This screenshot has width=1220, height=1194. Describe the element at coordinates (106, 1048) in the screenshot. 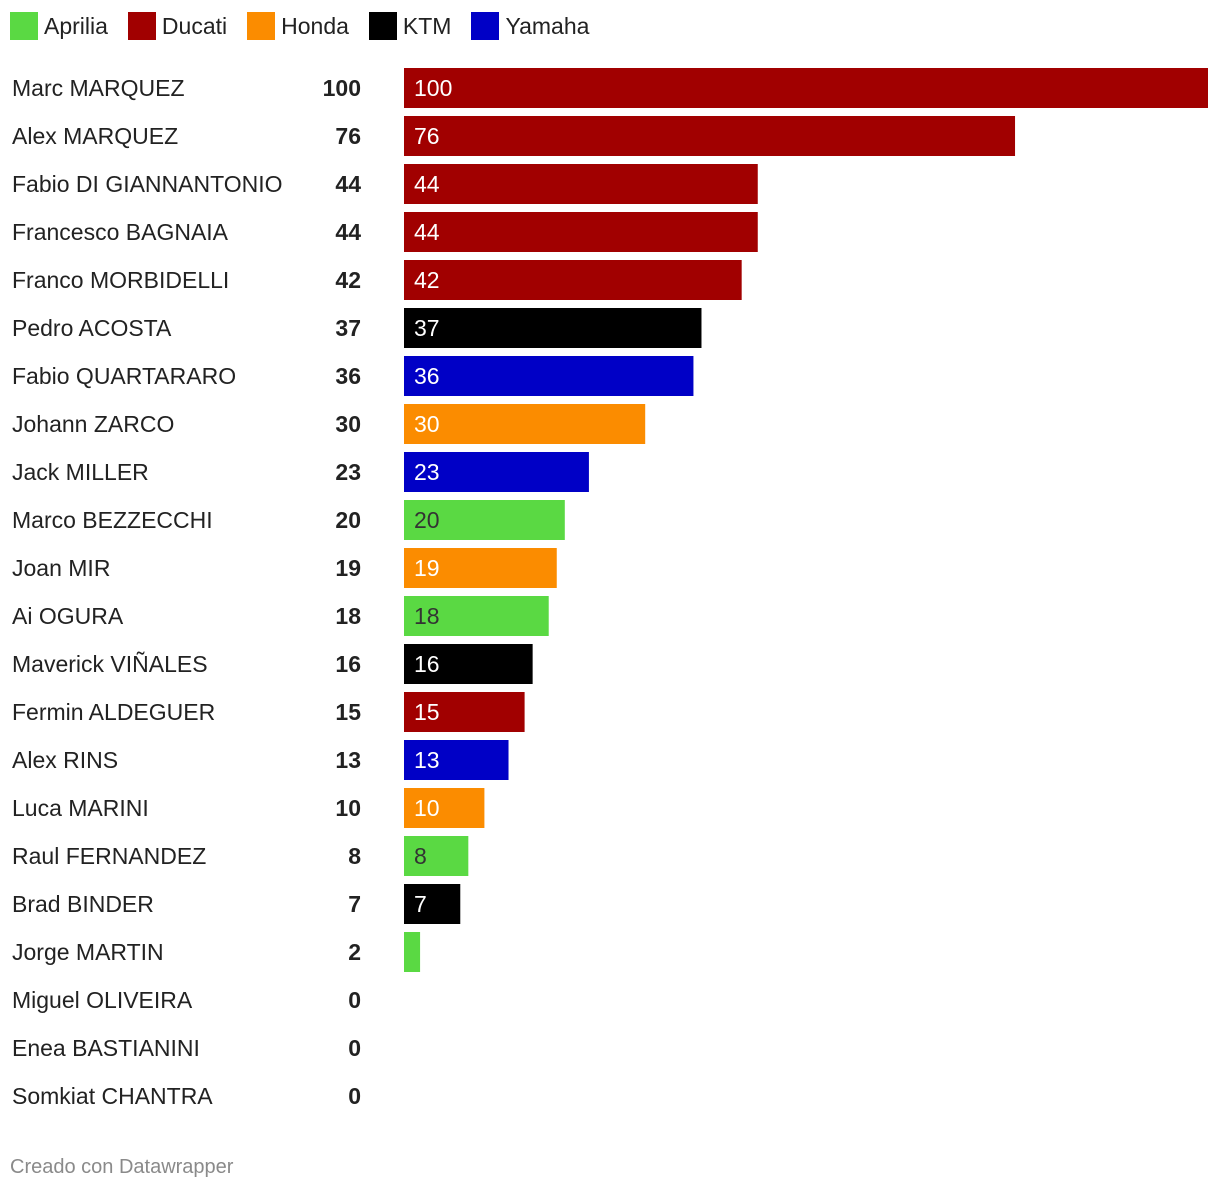

I see `rider-name-label: Enea BASTIANINI` at that location.